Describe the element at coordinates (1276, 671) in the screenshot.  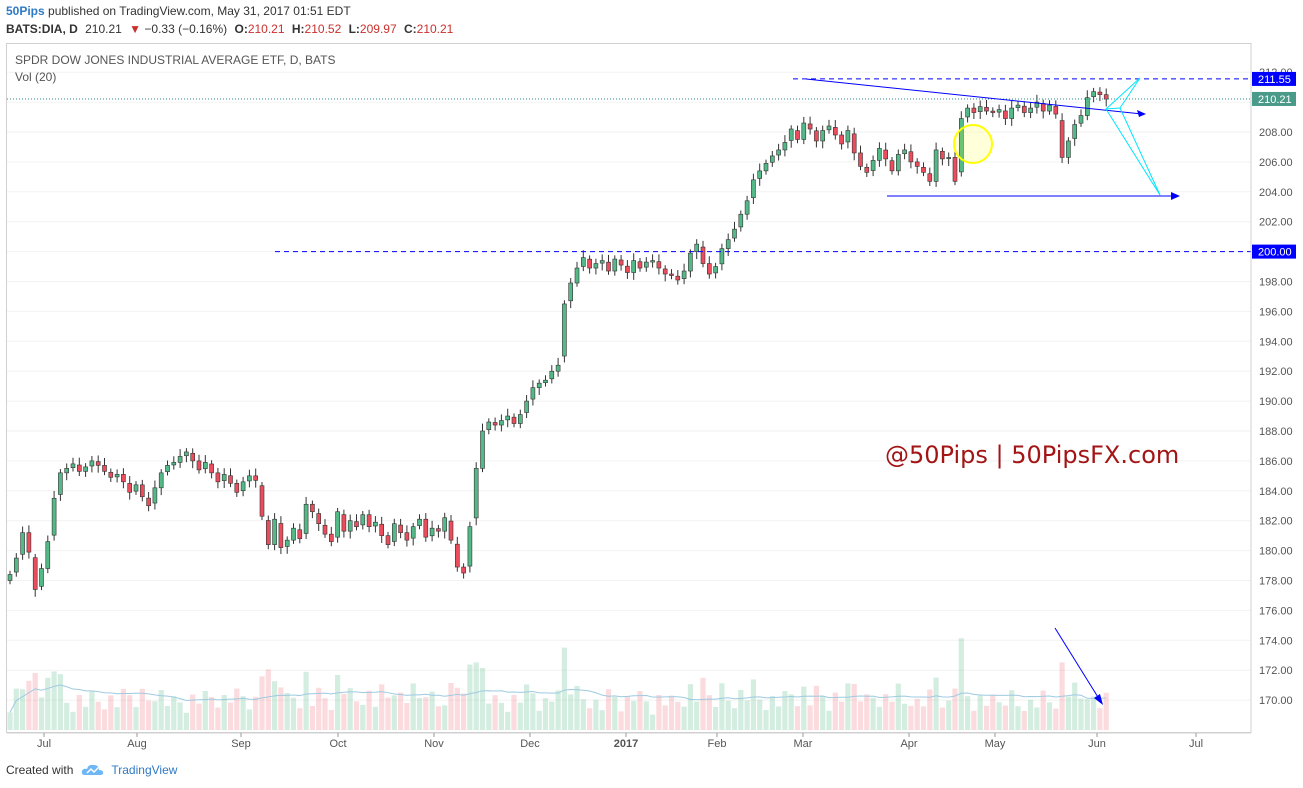
I see `price-tick-label: 172.00` at that location.